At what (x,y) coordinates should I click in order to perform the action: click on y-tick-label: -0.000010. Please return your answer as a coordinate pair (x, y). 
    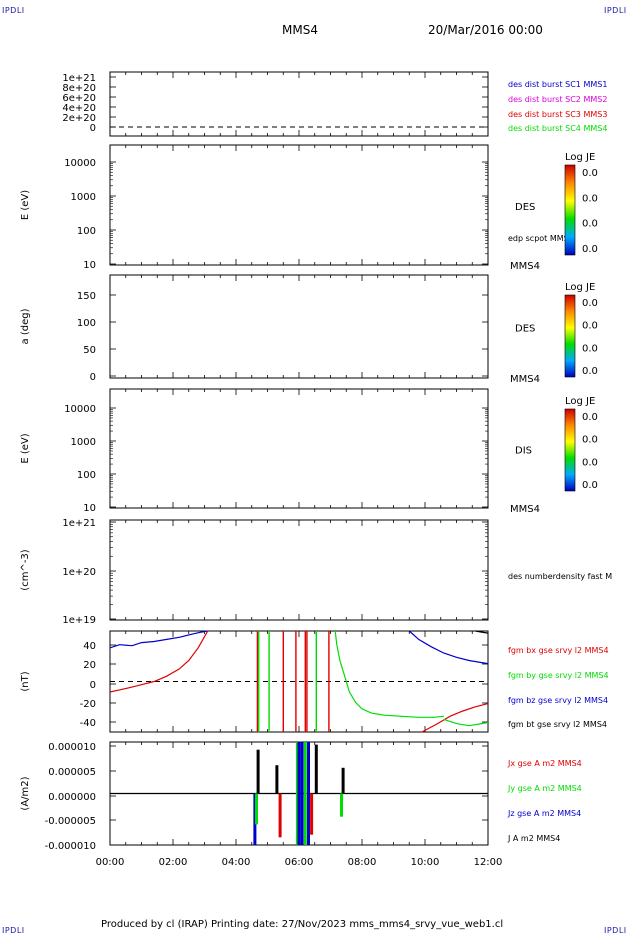
    Looking at the image, I should click on (70, 846).